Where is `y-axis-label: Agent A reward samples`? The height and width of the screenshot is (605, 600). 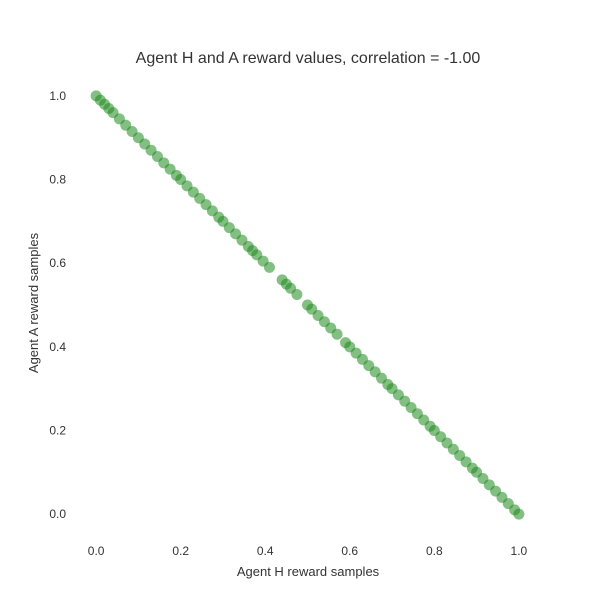 y-axis-label: Agent A reward samples is located at coordinates (33, 302).